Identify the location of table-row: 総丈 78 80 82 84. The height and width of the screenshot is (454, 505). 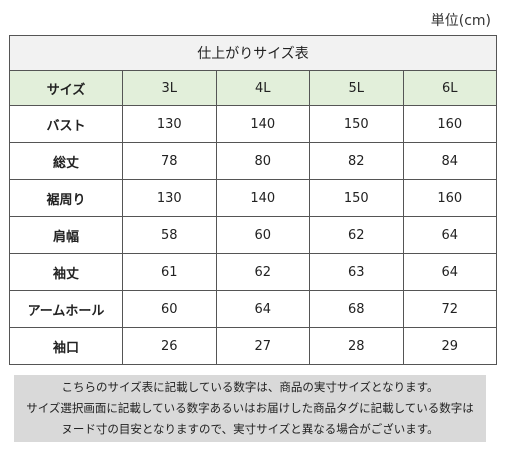
(253, 161).